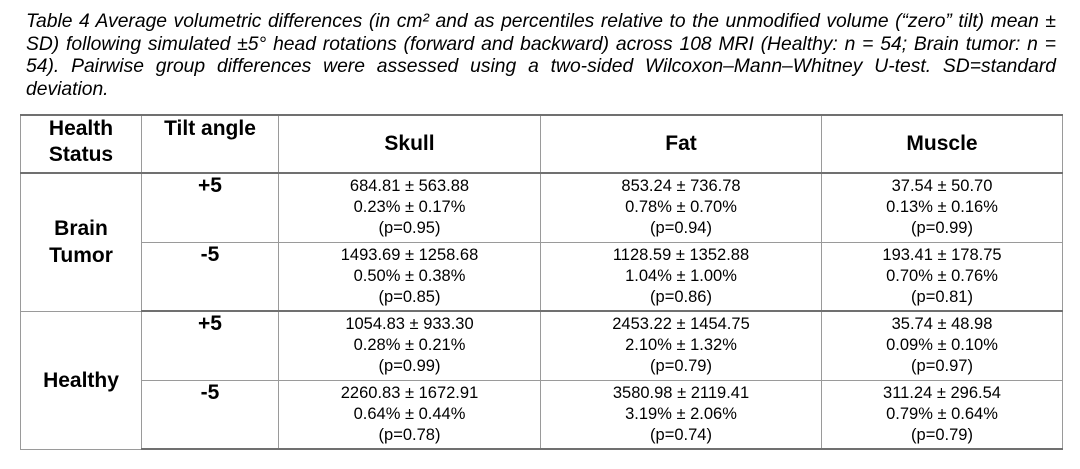 The image size is (1080, 469). I want to click on mean-sd: 1493.69 ± 1258.68, so click(409, 254).